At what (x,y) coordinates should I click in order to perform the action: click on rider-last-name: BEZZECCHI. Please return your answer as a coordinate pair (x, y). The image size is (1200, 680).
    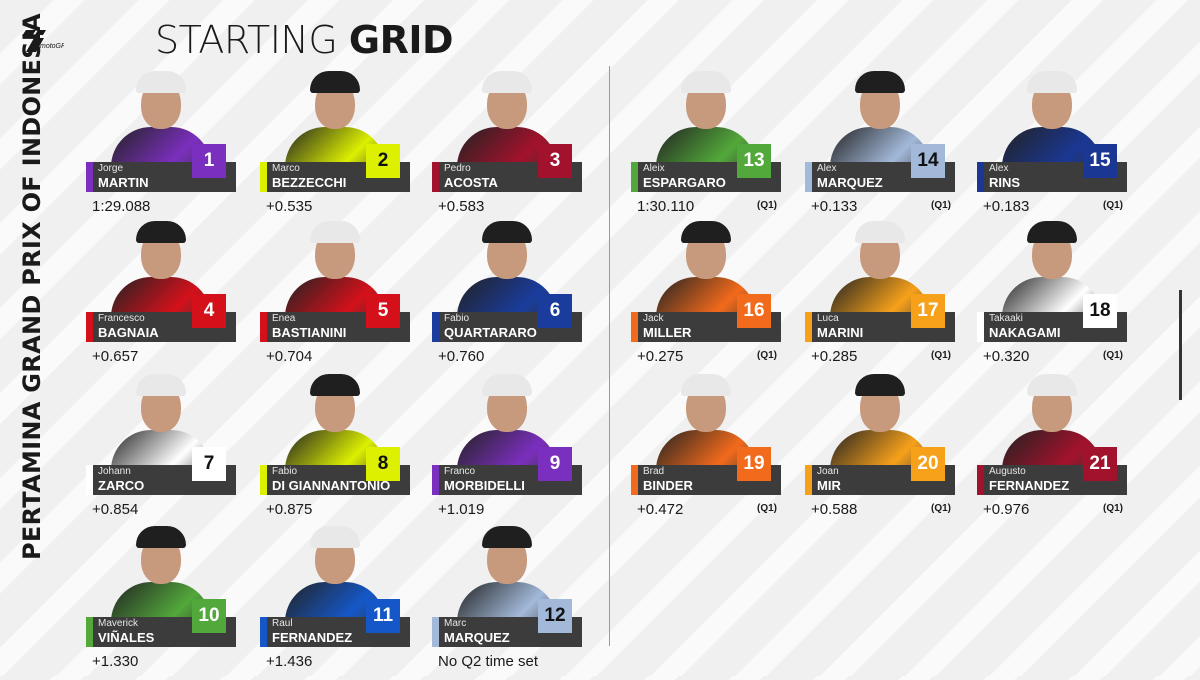
    Looking at the image, I should click on (309, 182).